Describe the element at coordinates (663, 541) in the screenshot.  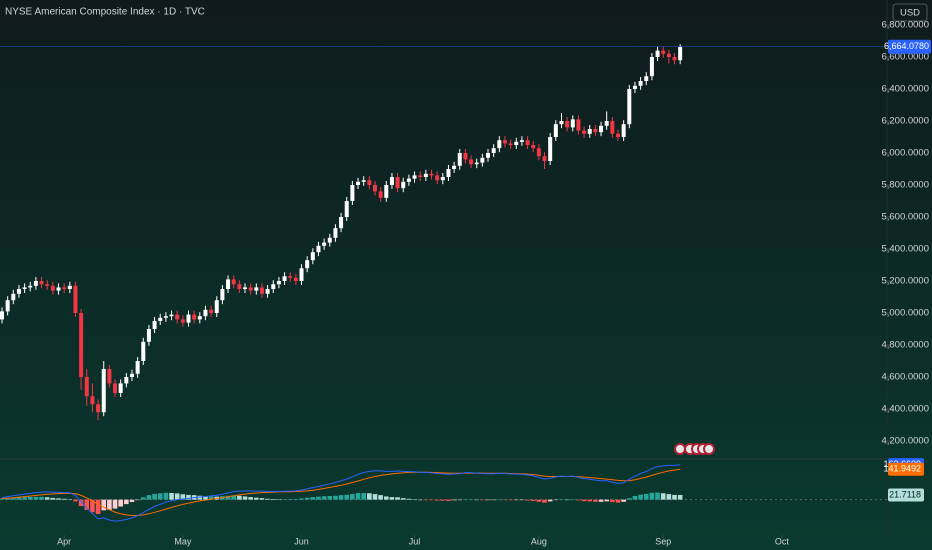
I see `x-tick-label: Sep` at that location.